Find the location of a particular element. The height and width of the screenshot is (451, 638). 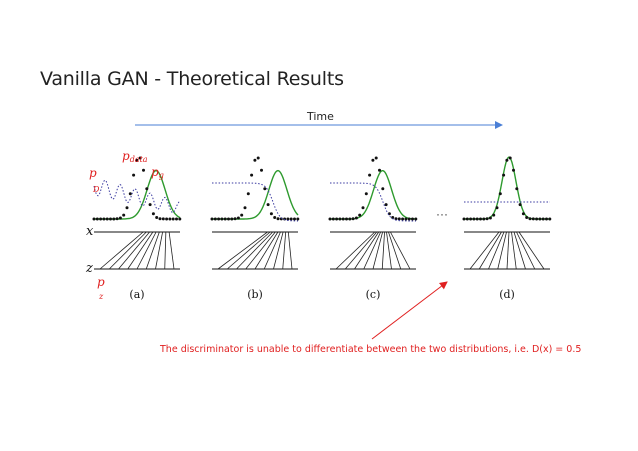

panel-label: (d) is located at coordinates (507, 294).